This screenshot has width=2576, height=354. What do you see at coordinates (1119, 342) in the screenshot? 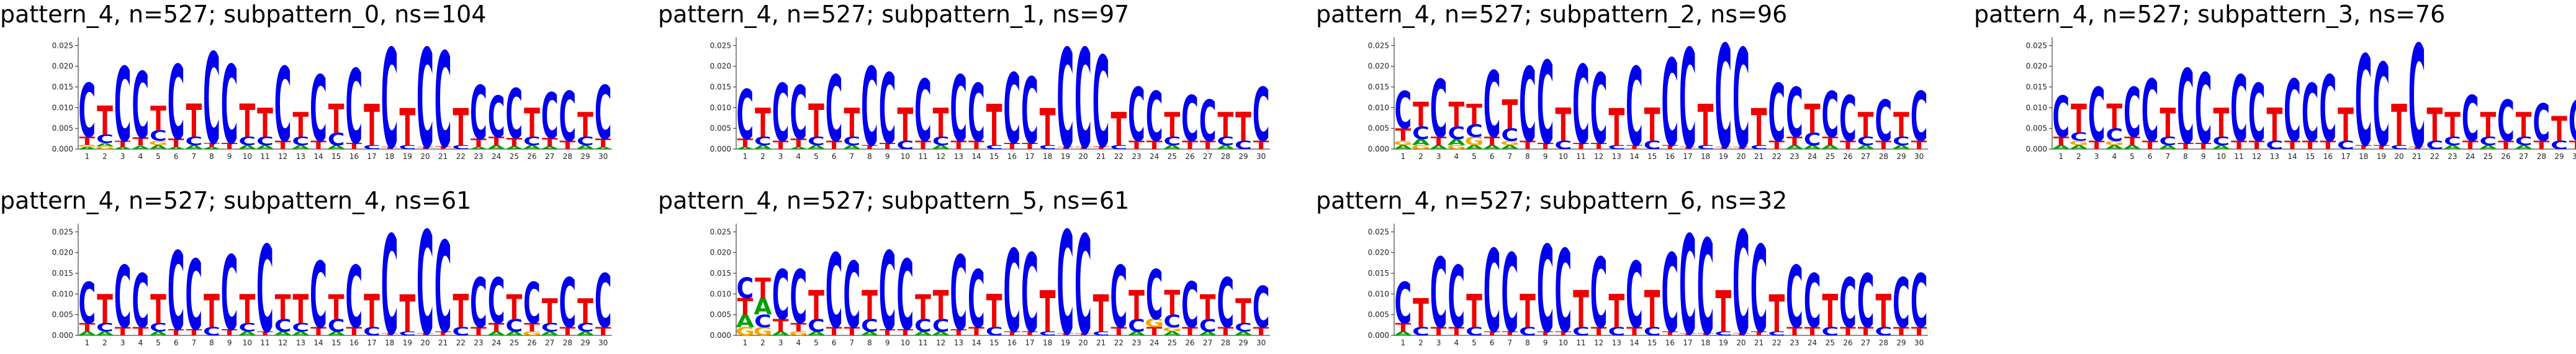
I see `x-tick-label: 22` at bounding box center [1119, 342].